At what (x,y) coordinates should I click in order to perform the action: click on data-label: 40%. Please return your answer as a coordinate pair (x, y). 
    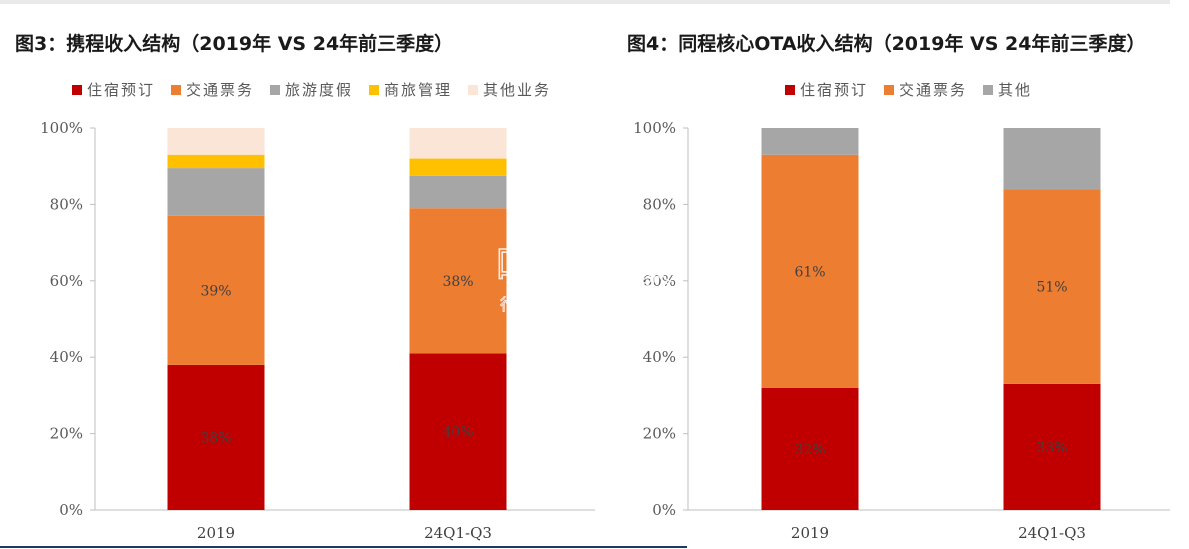
    Looking at the image, I should click on (457, 433).